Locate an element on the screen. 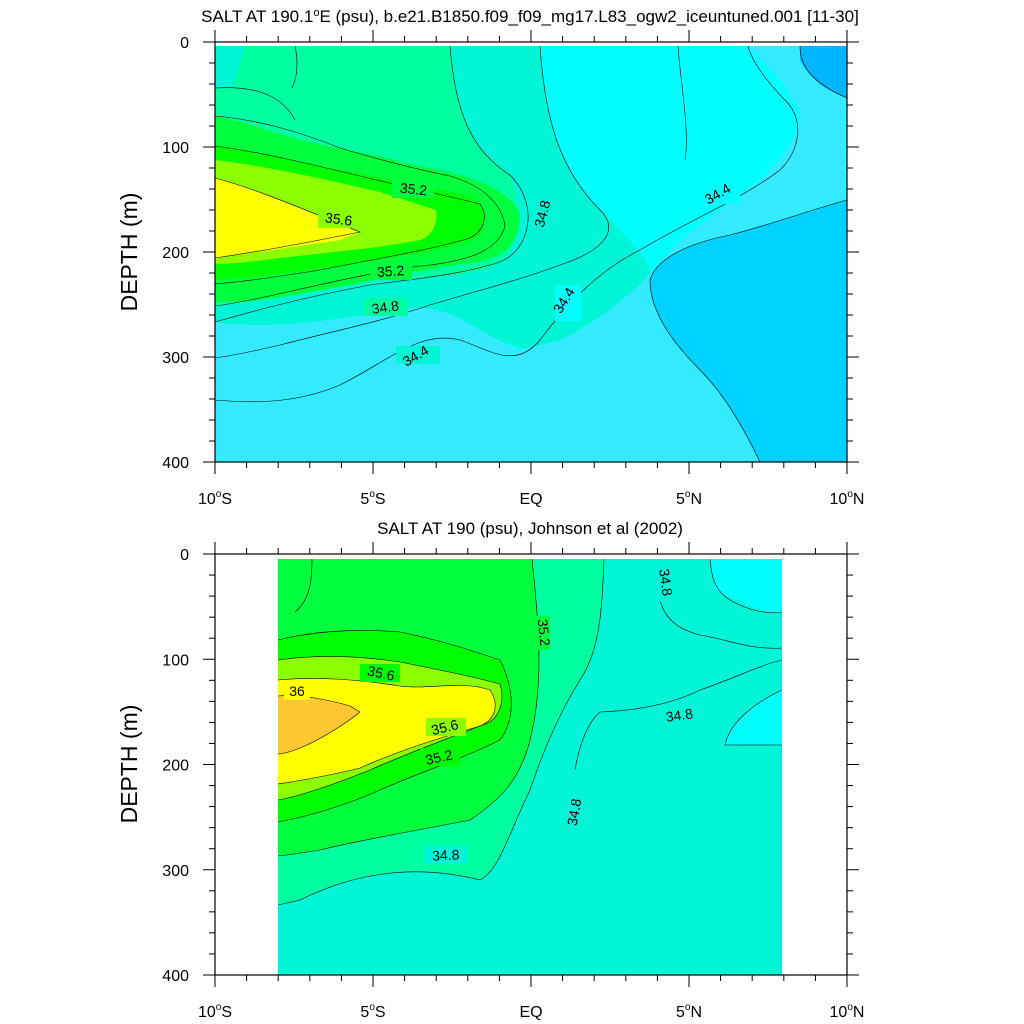 Image resolution: width=1024 pixels, height=1024 pixels. contour-label-35.6: 35.6 is located at coordinates (338, 219).